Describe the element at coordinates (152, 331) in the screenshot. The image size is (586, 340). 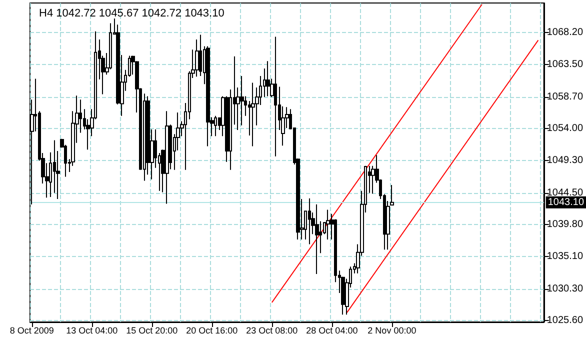
I see `x-tick-label: 15 Oct 20:00` at that location.